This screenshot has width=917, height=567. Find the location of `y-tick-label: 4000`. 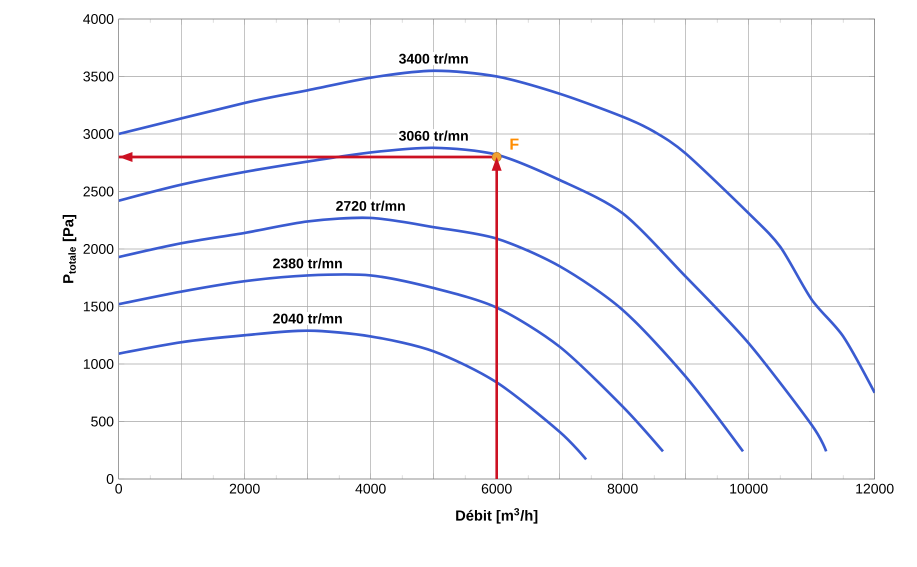

y-tick-label: 4000 is located at coordinates (98, 19).